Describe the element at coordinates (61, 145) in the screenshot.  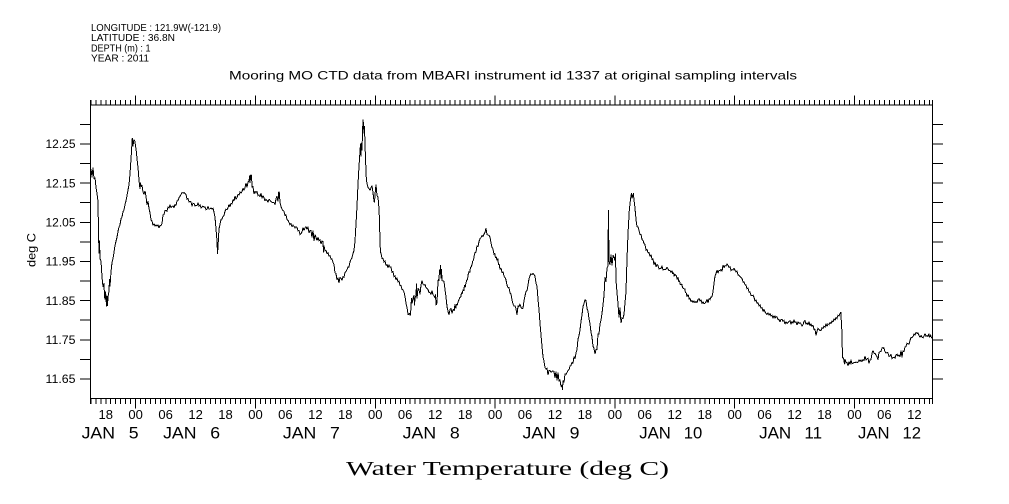
I see `svg-text: 12.25` at that location.